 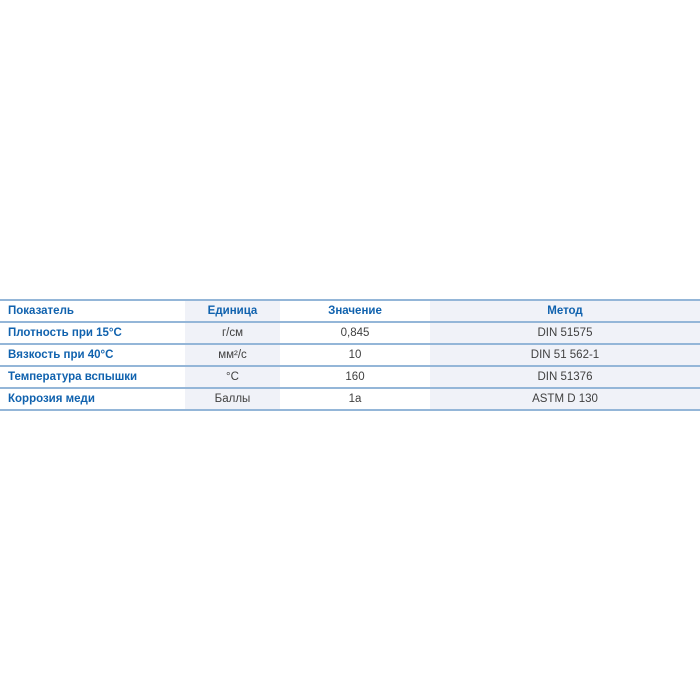 I want to click on method-cell: ASTM D 130, so click(x=565, y=399).